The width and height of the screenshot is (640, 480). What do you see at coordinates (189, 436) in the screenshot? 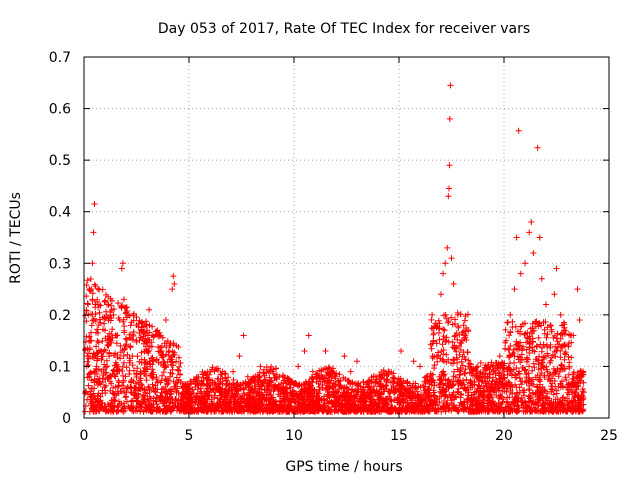
I see `x-tick-label: 5` at bounding box center [189, 436].